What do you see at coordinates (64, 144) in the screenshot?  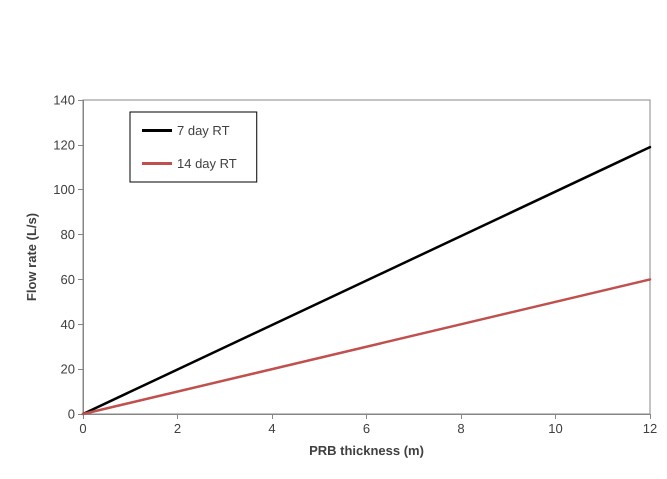 I see `y-tick-label: 120` at bounding box center [64, 144].